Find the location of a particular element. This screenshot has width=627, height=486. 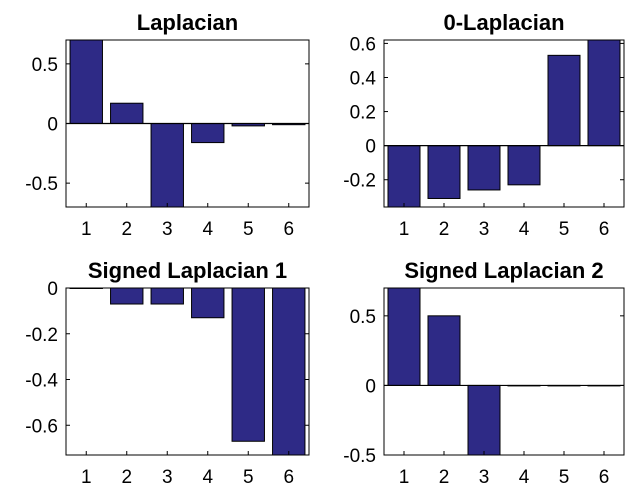

y-tick-label: -0.6 is located at coordinates (41, 426).